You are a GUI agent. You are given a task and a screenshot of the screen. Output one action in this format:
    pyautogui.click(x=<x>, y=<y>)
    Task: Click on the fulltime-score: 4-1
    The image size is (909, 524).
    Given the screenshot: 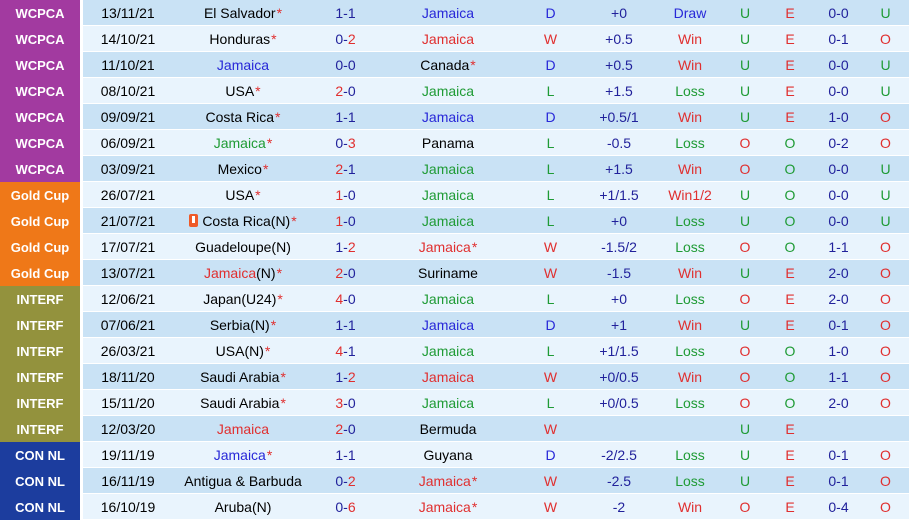 What is the action you would take?
    pyautogui.click(x=345, y=351)
    